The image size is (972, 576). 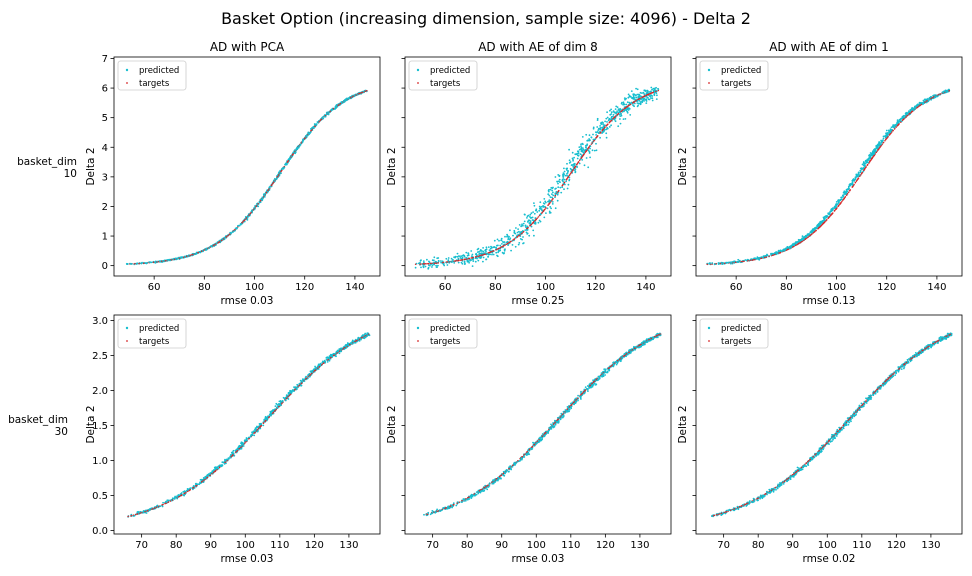 What do you see at coordinates (38, 420) in the screenshot?
I see `row-label-2-name: basket_dim` at bounding box center [38, 420].